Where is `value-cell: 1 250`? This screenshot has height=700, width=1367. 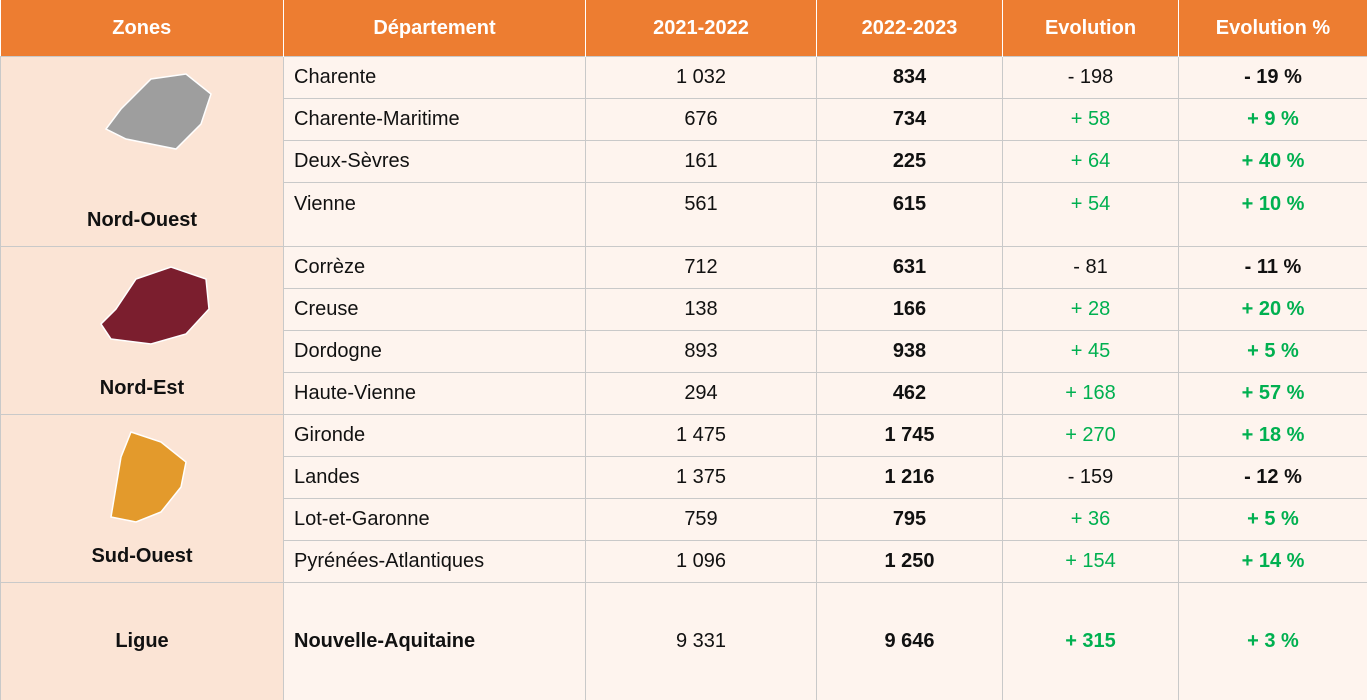 value-cell: 1 250 is located at coordinates (909, 561).